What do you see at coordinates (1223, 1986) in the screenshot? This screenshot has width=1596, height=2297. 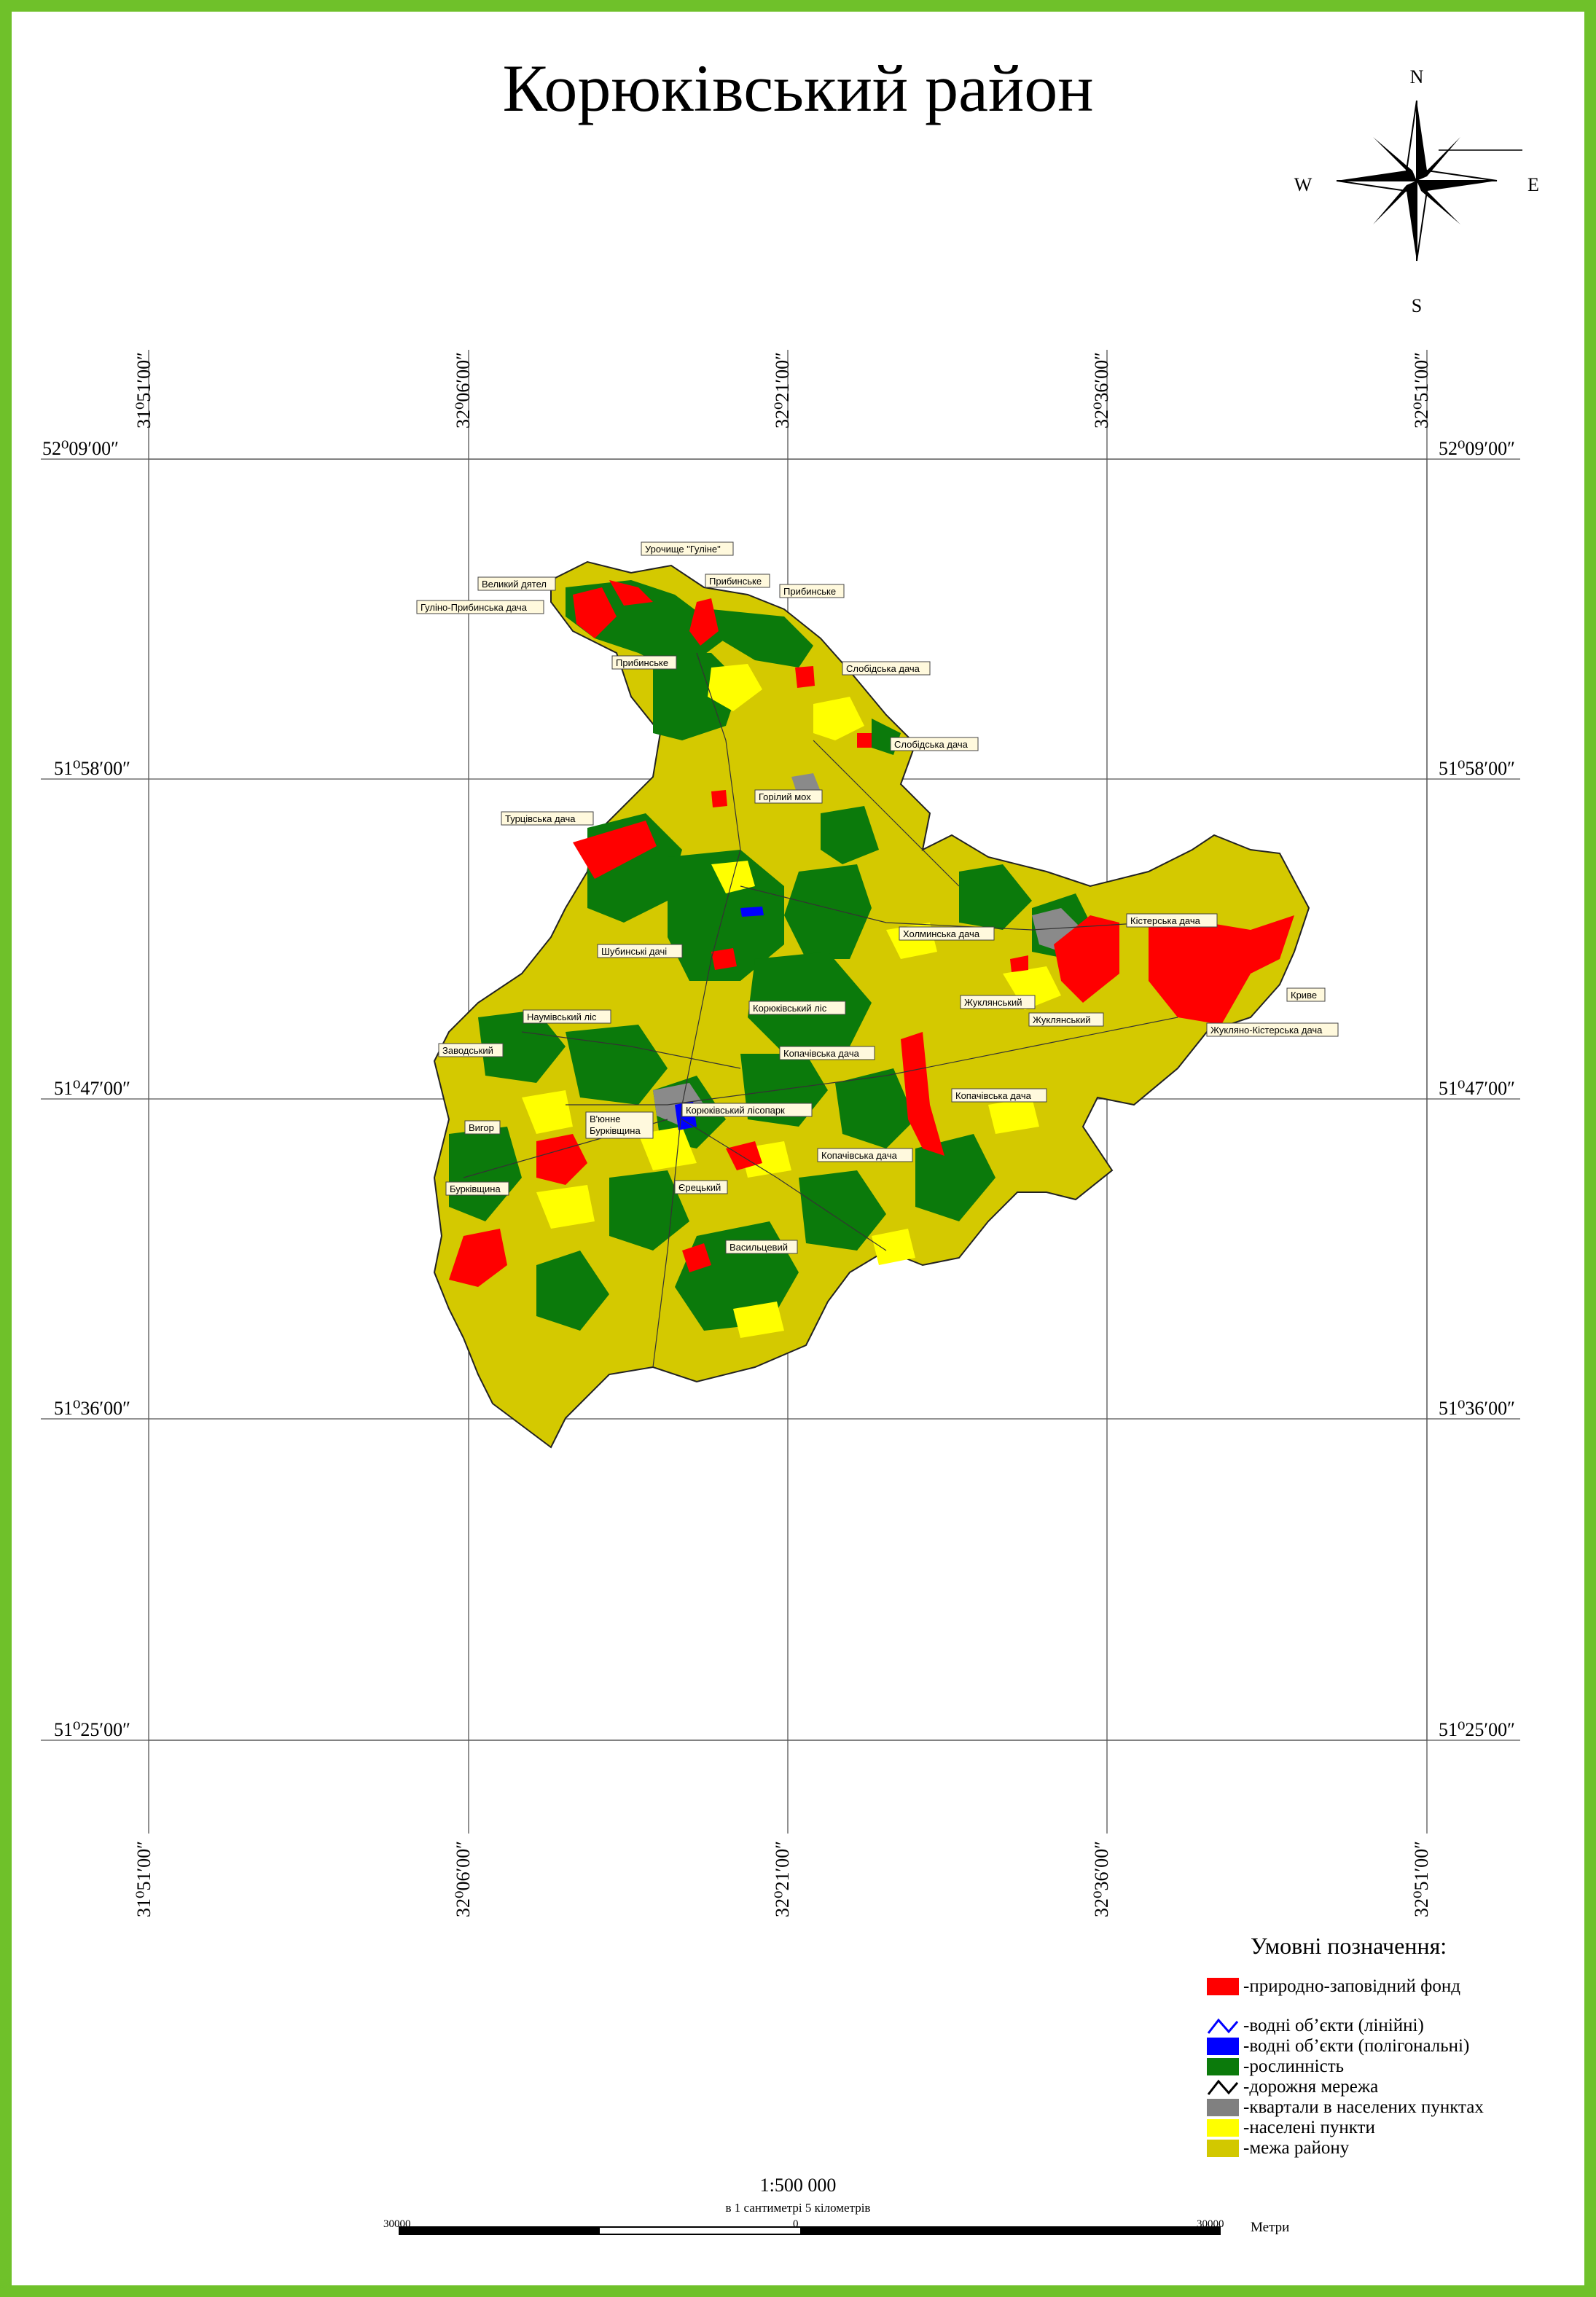 I see `legend-swatch-reserve` at bounding box center [1223, 1986].